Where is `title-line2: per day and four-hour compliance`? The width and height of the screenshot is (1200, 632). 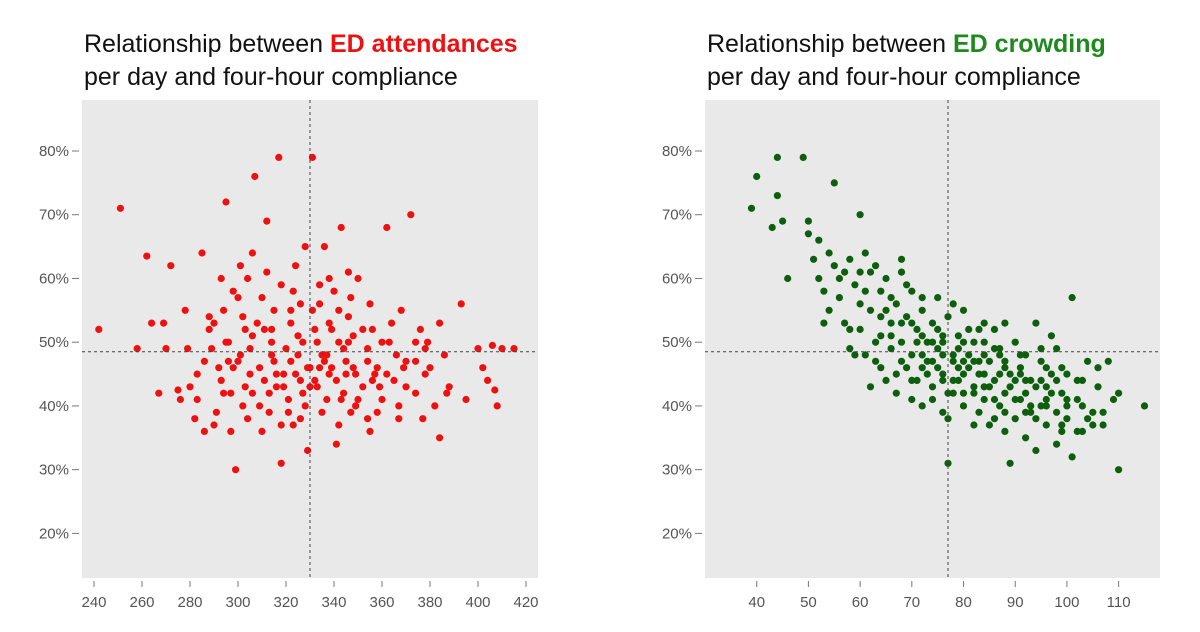 title-line2: per day and four-hour compliance is located at coordinates (271, 77).